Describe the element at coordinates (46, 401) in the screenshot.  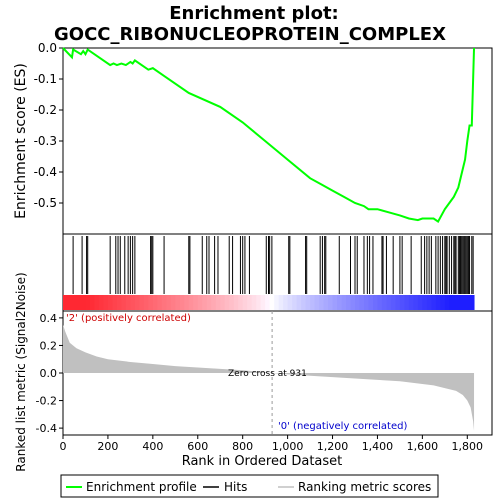
I see `rank-y-tick-label: -0.2` at that location.